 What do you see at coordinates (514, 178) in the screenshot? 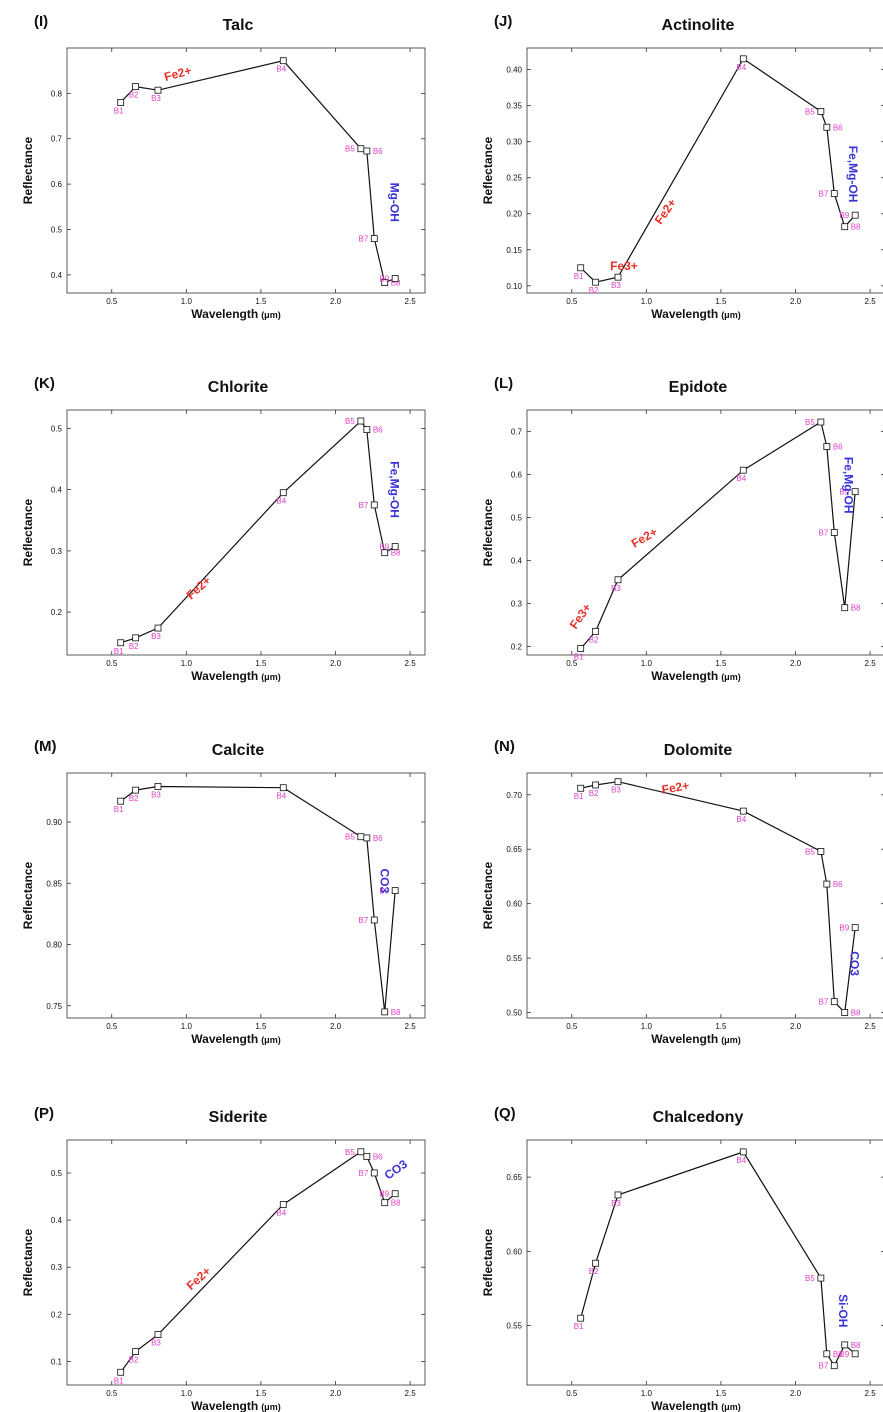
I see `y-tick-label: 0.25` at bounding box center [514, 178].